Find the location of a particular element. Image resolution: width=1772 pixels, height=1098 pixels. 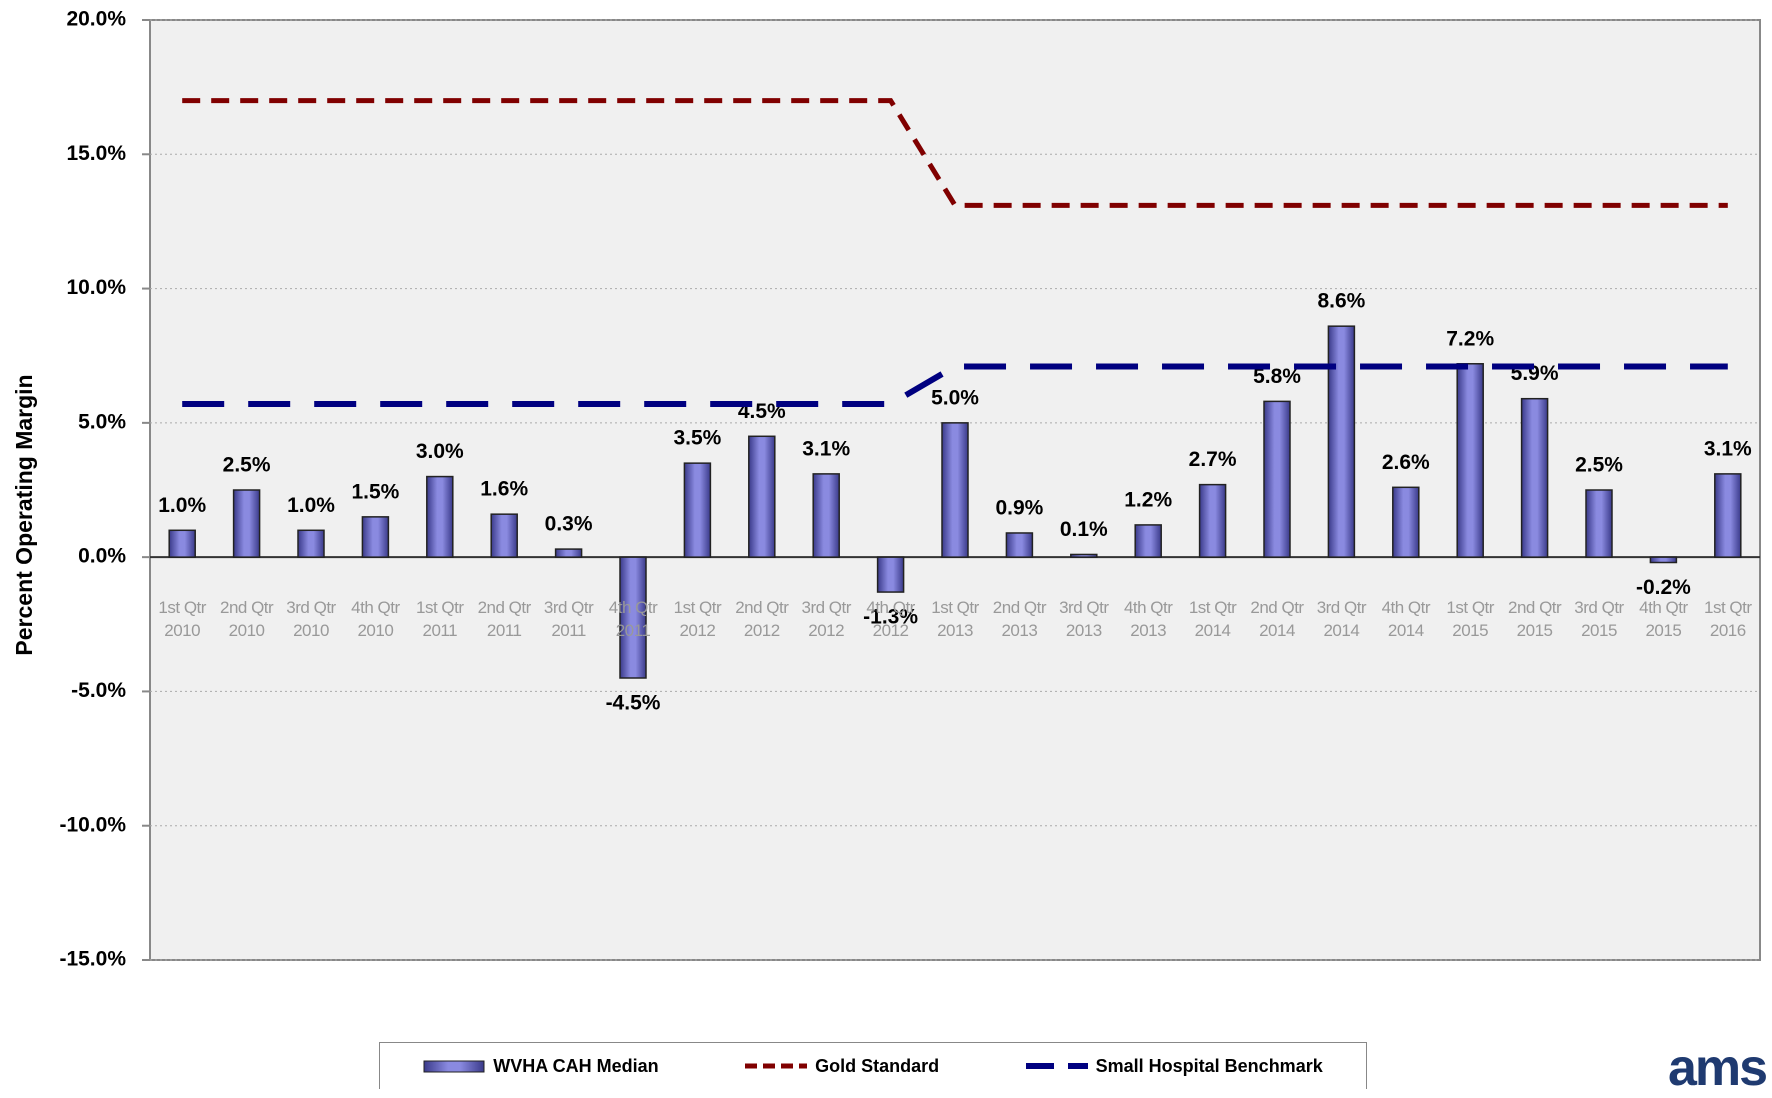

x-tick-label: 3rd Qtr 2013 is located at coordinates (1084, 619).